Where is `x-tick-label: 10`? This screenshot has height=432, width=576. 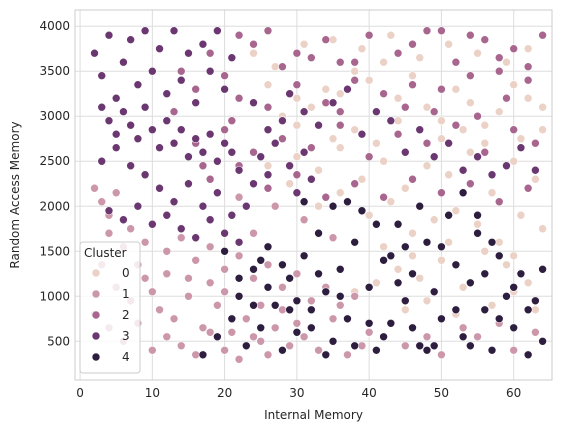
x-tick-label: 10 is located at coordinates (152, 393).